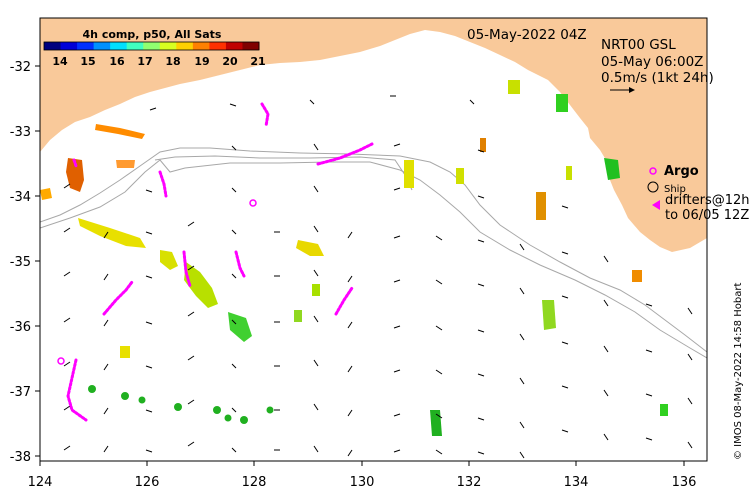  What do you see at coordinates (20, 327) in the screenshot?
I see `y-tick-label: -36` at bounding box center [20, 327].